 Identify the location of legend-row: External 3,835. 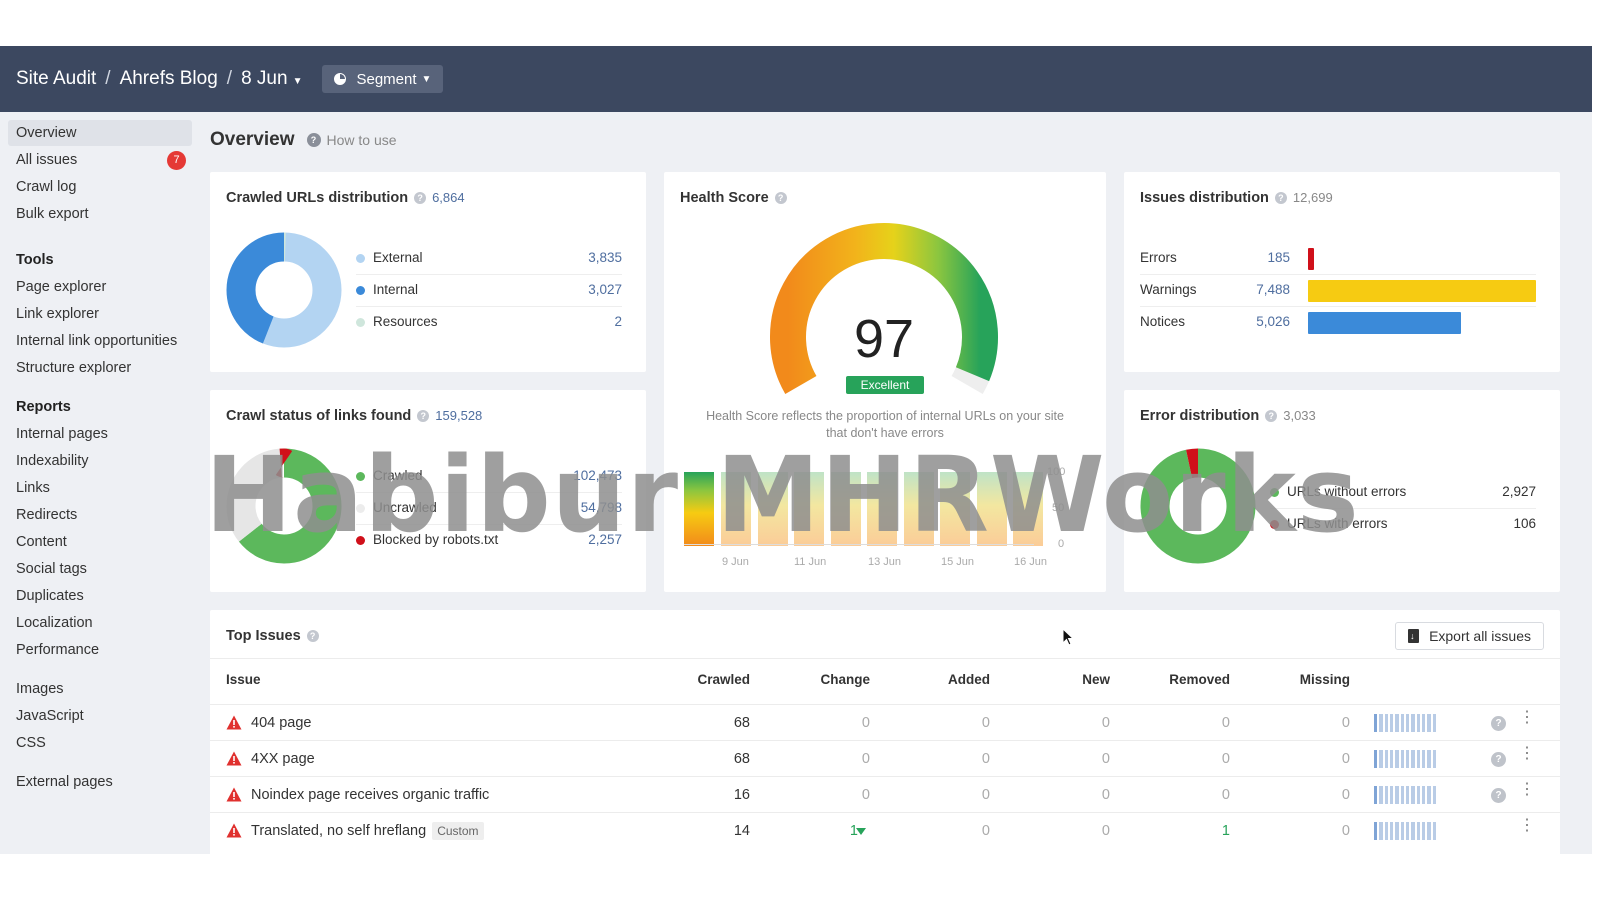
(489, 258).